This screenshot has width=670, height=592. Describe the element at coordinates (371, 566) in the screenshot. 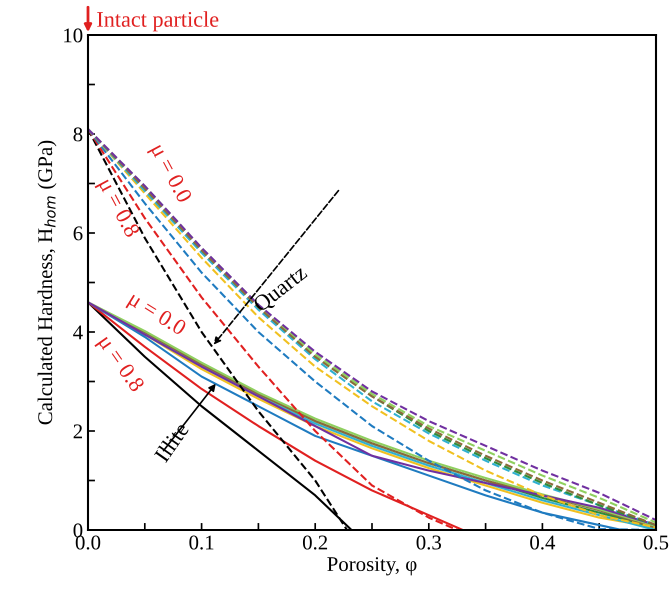

I see `x-axis-title: Porosity, φ` at that location.